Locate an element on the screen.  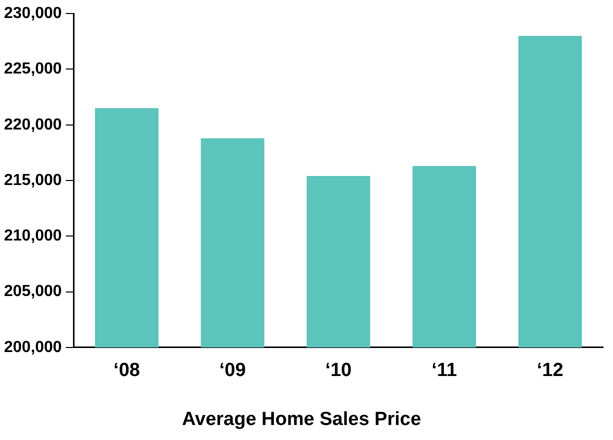
y-tick-label: 215,000 is located at coordinates (33, 180).